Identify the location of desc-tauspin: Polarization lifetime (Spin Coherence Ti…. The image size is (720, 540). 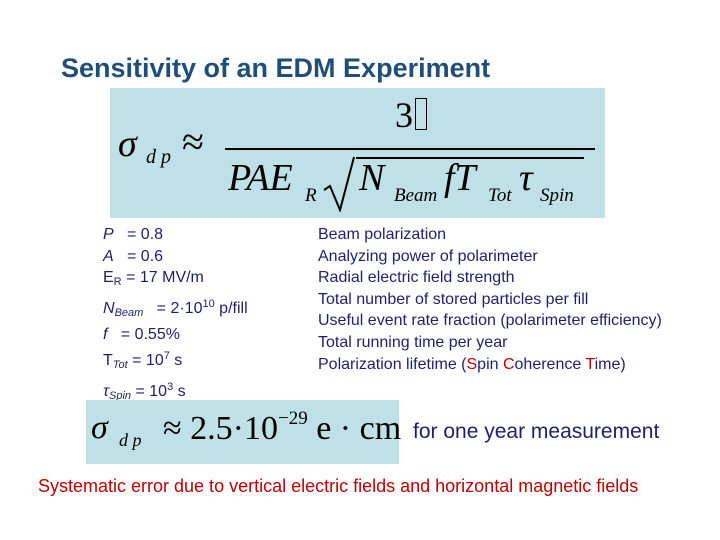
(472, 364).